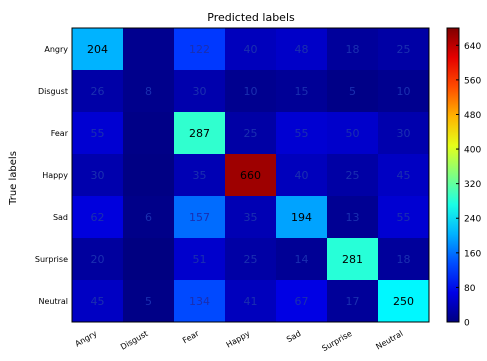 The height and width of the screenshot is (361, 487). What do you see at coordinates (251, 301) in the screenshot?
I see `cell-value-label: 41` at bounding box center [251, 301].